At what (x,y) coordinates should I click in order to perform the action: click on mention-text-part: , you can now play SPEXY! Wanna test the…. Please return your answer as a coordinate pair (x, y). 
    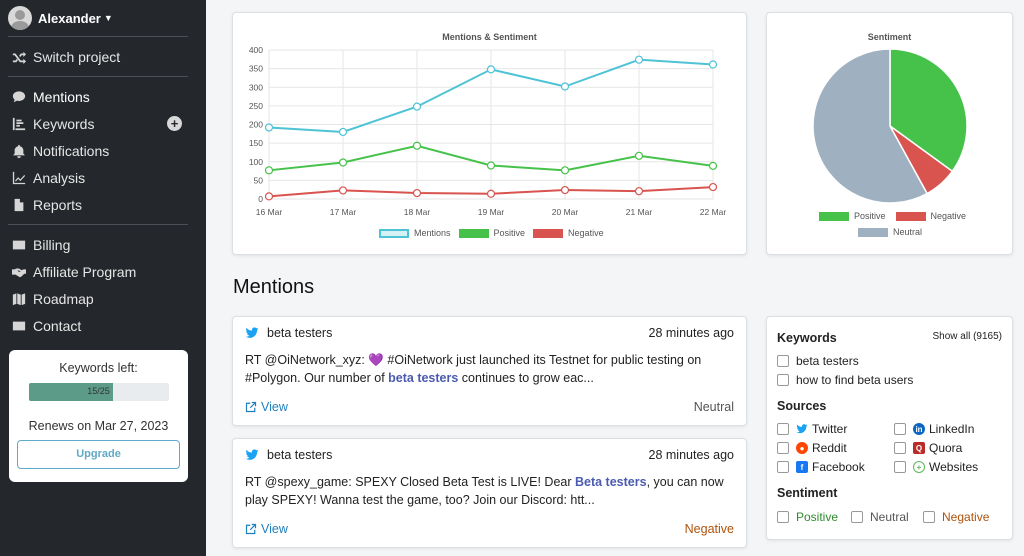
    Looking at the image, I should click on (484, 491).